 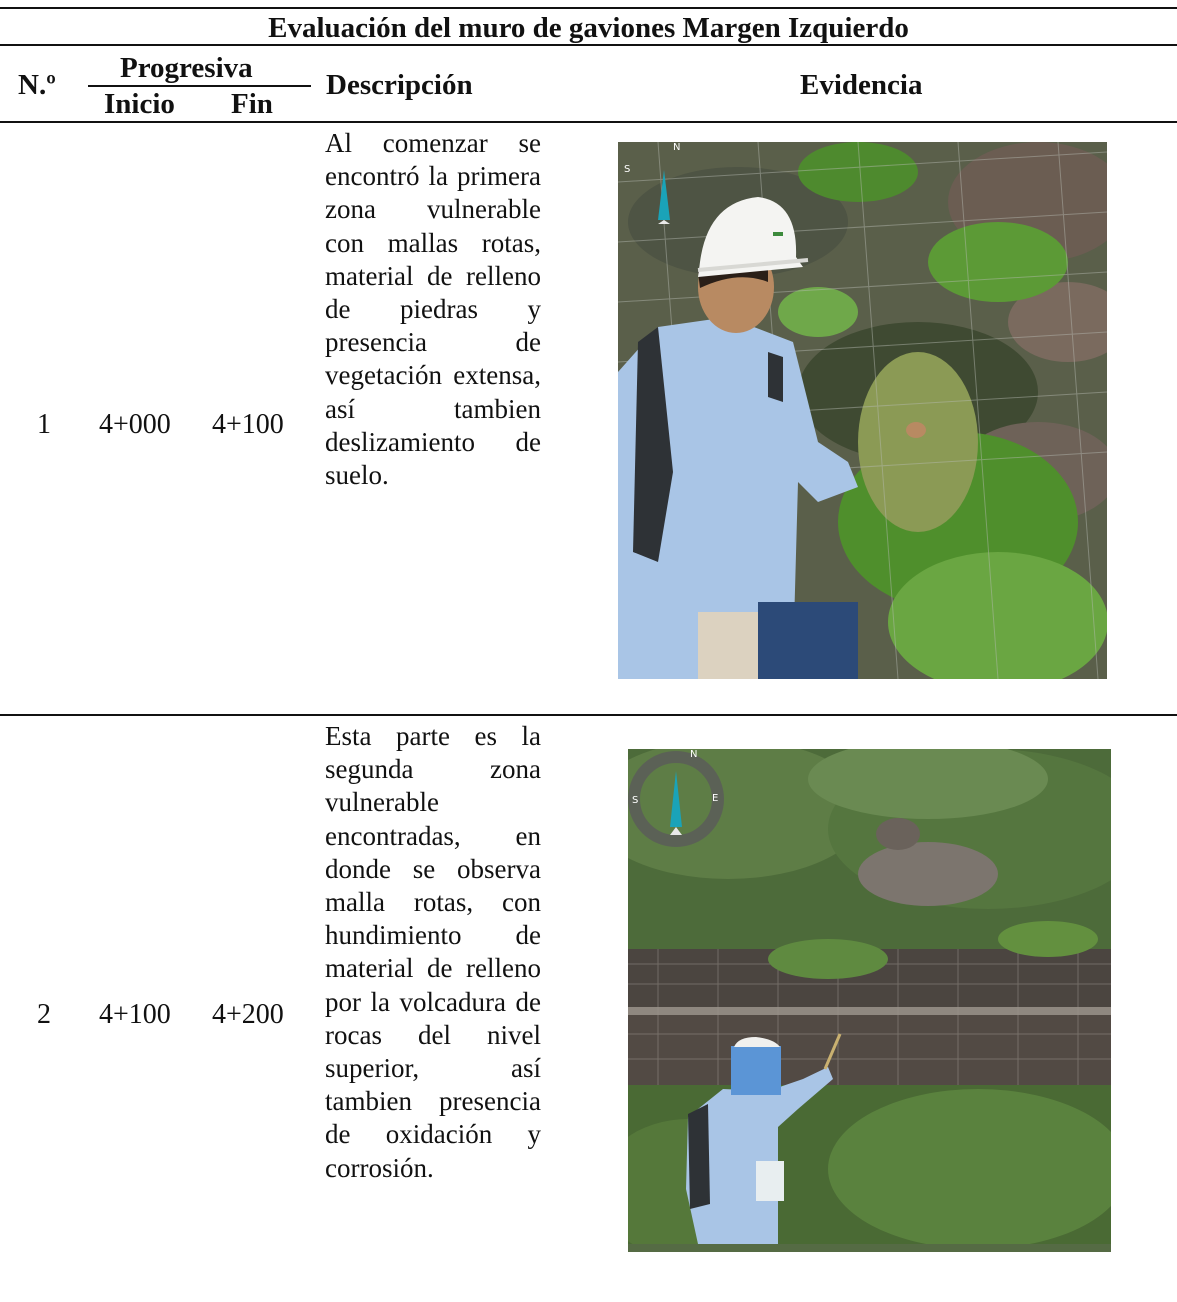 What do you see at coordinates (399, 85) in the screenshot?
I see `header-description: Descripción` at bounding box center [399, 85].